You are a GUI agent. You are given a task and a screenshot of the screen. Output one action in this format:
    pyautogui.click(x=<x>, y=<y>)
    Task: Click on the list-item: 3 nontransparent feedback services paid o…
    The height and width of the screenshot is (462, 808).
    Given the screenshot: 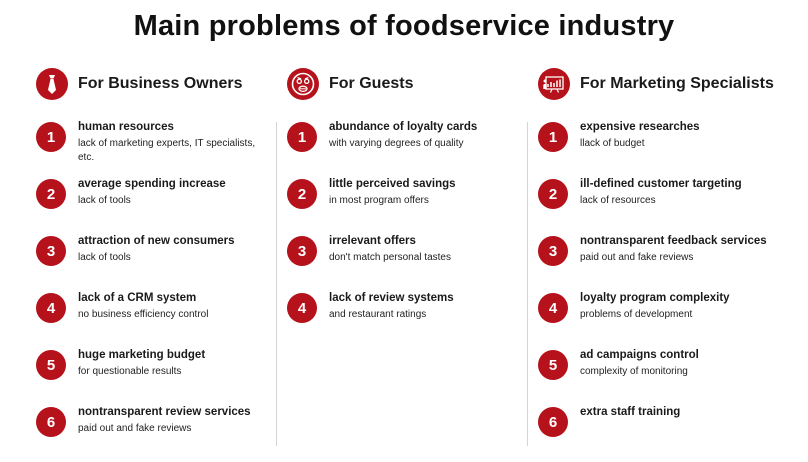 What is the action you would take?
    pyautogui.click(x=668, y=262)
    